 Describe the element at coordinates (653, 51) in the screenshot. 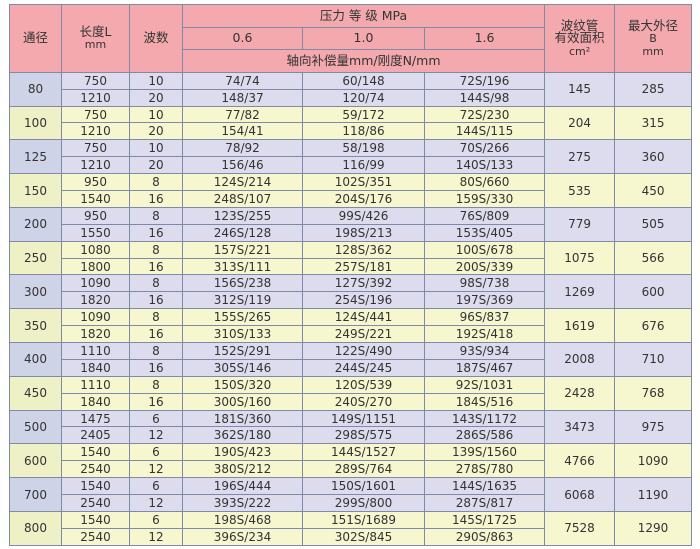

I see `col-od-unit: mm` at that location.